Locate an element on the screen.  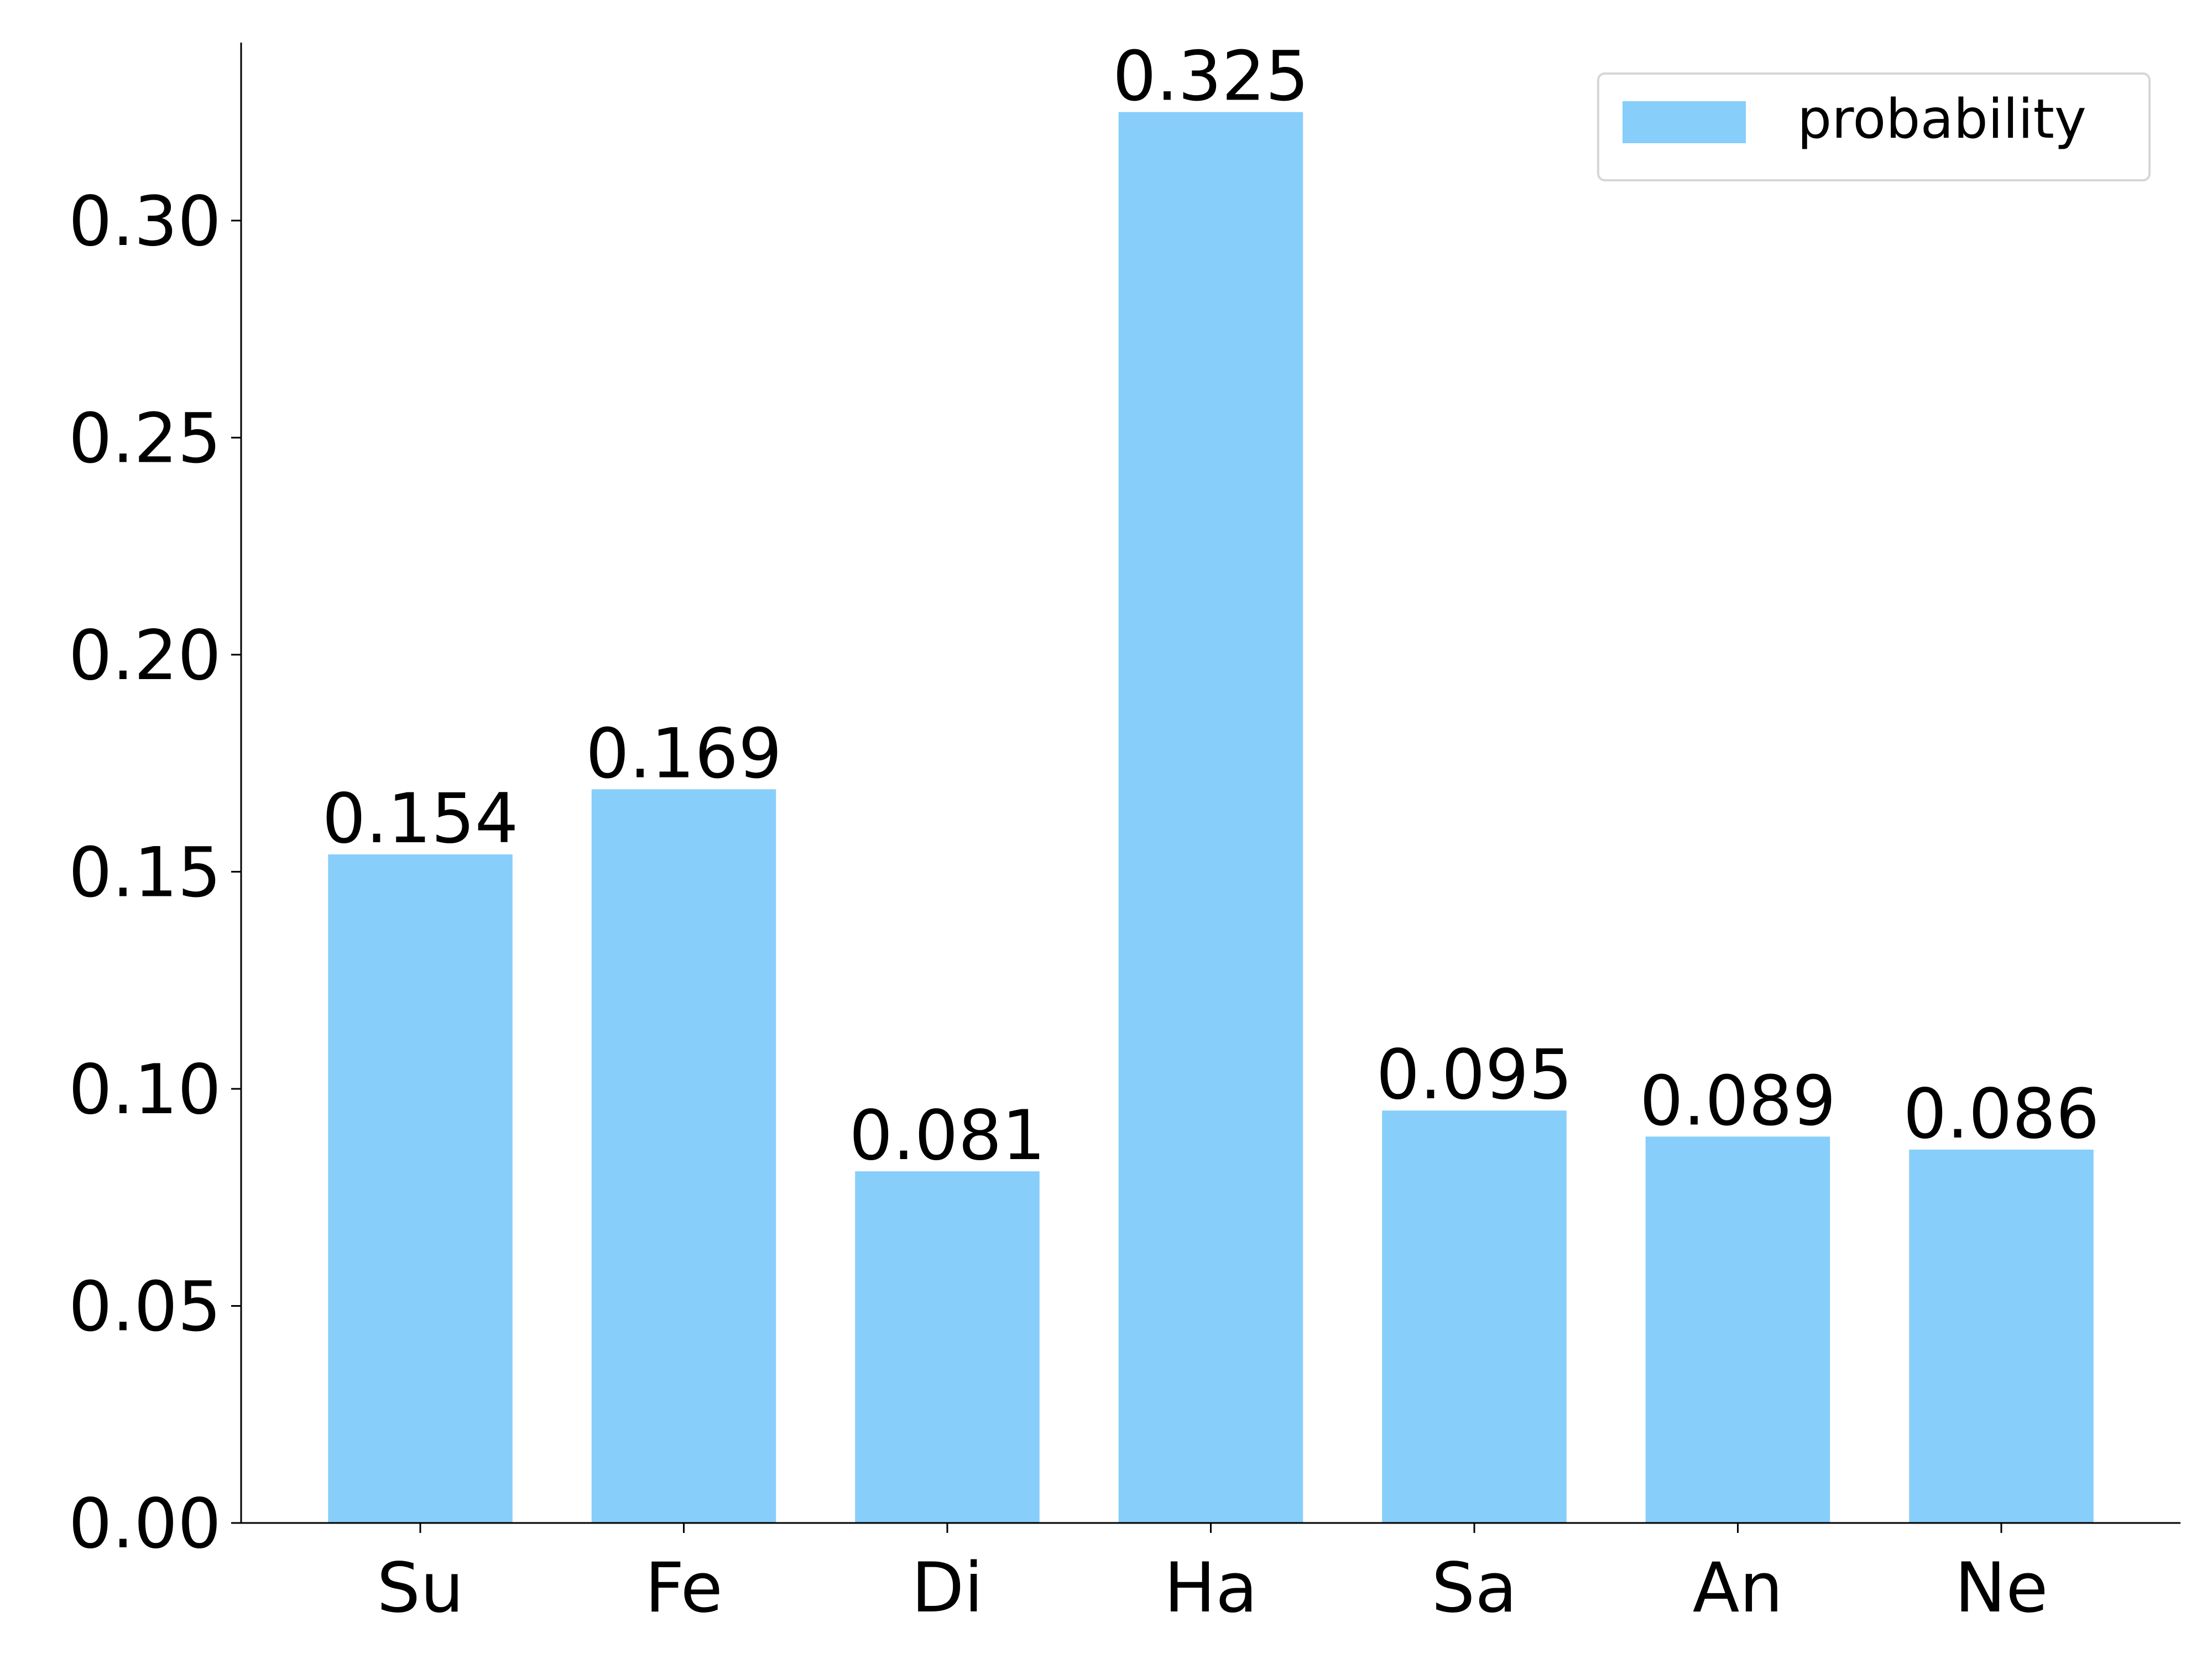
y-tick-label: 0.00 is located at coordinates (145, 1524).